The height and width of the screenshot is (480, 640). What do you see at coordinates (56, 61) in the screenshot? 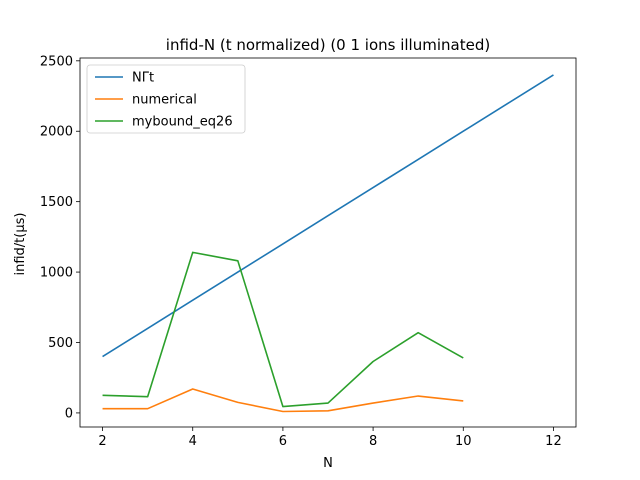
I see `y-tick-label: 2500` at bounding box center [56, 61].